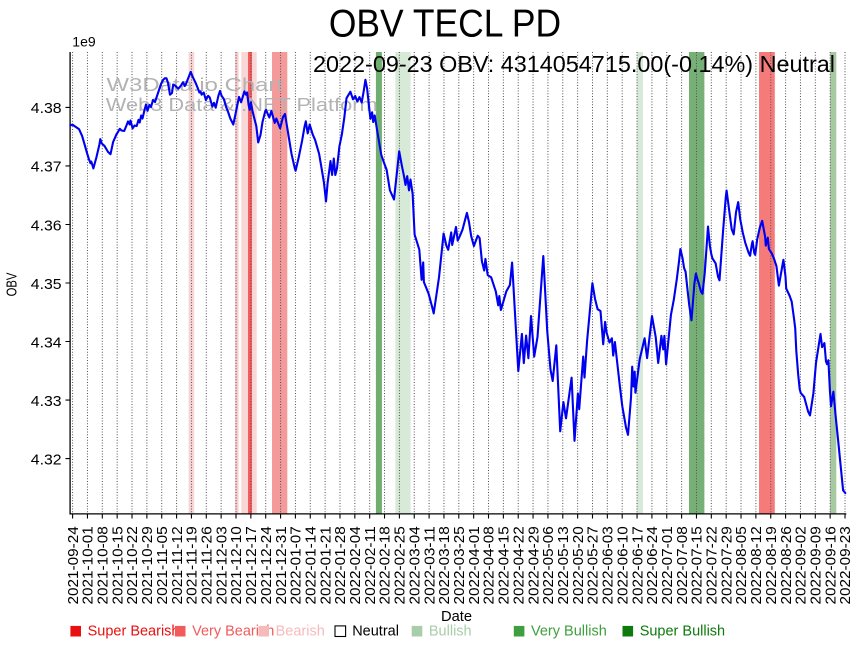  I want to click on svg-text: 2022-07-01, so click(668, 565).